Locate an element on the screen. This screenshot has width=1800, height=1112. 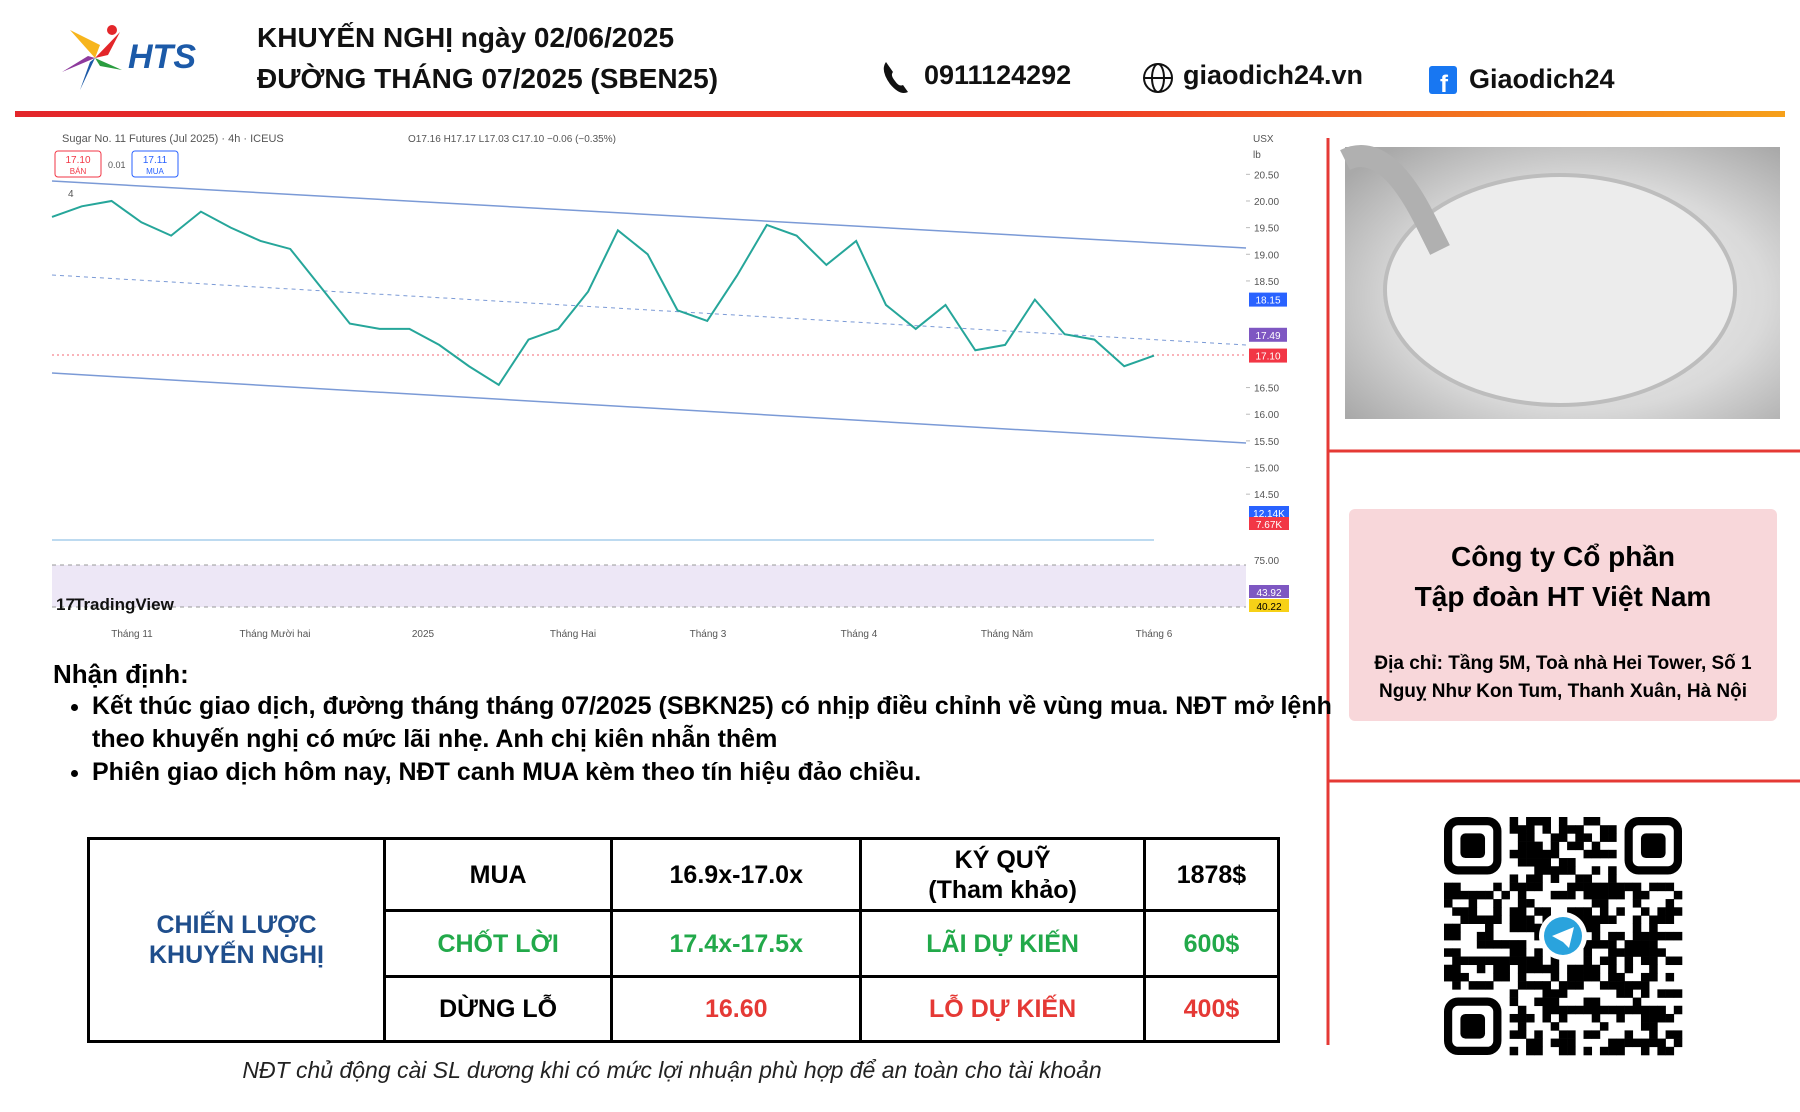
svg-text: f is located at coordinates (1444, 84).